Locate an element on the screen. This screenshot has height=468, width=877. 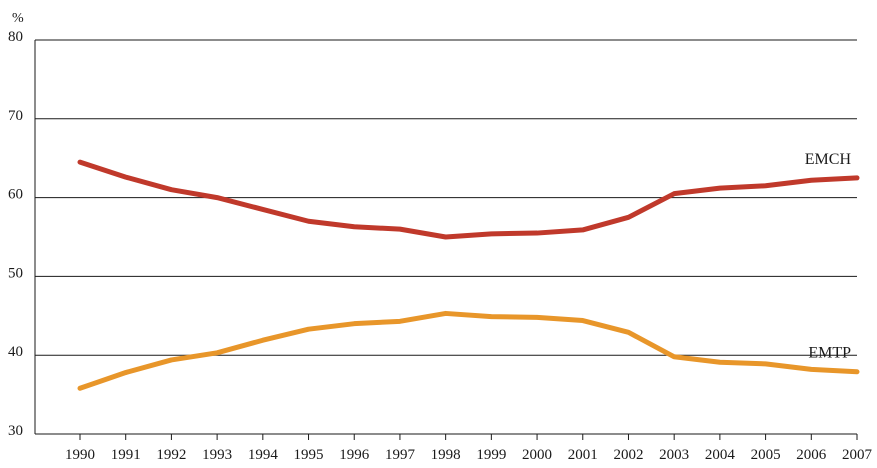
x-tick-label: 2001 is located at coordinates (583, 455).